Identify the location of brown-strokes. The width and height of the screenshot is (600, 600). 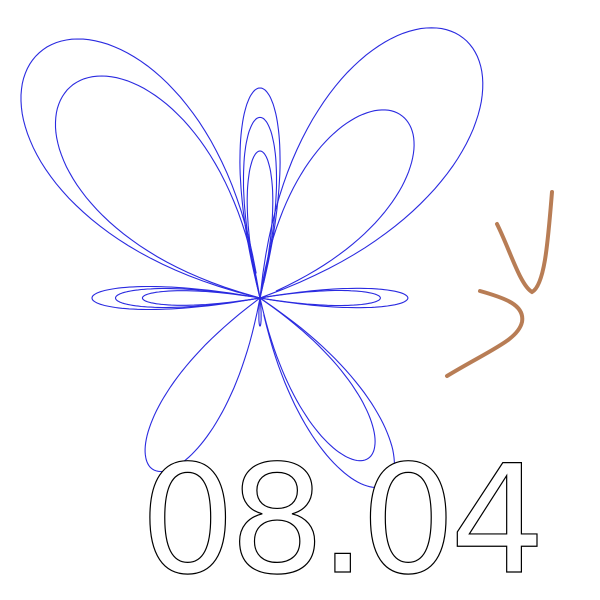
(499, 284).